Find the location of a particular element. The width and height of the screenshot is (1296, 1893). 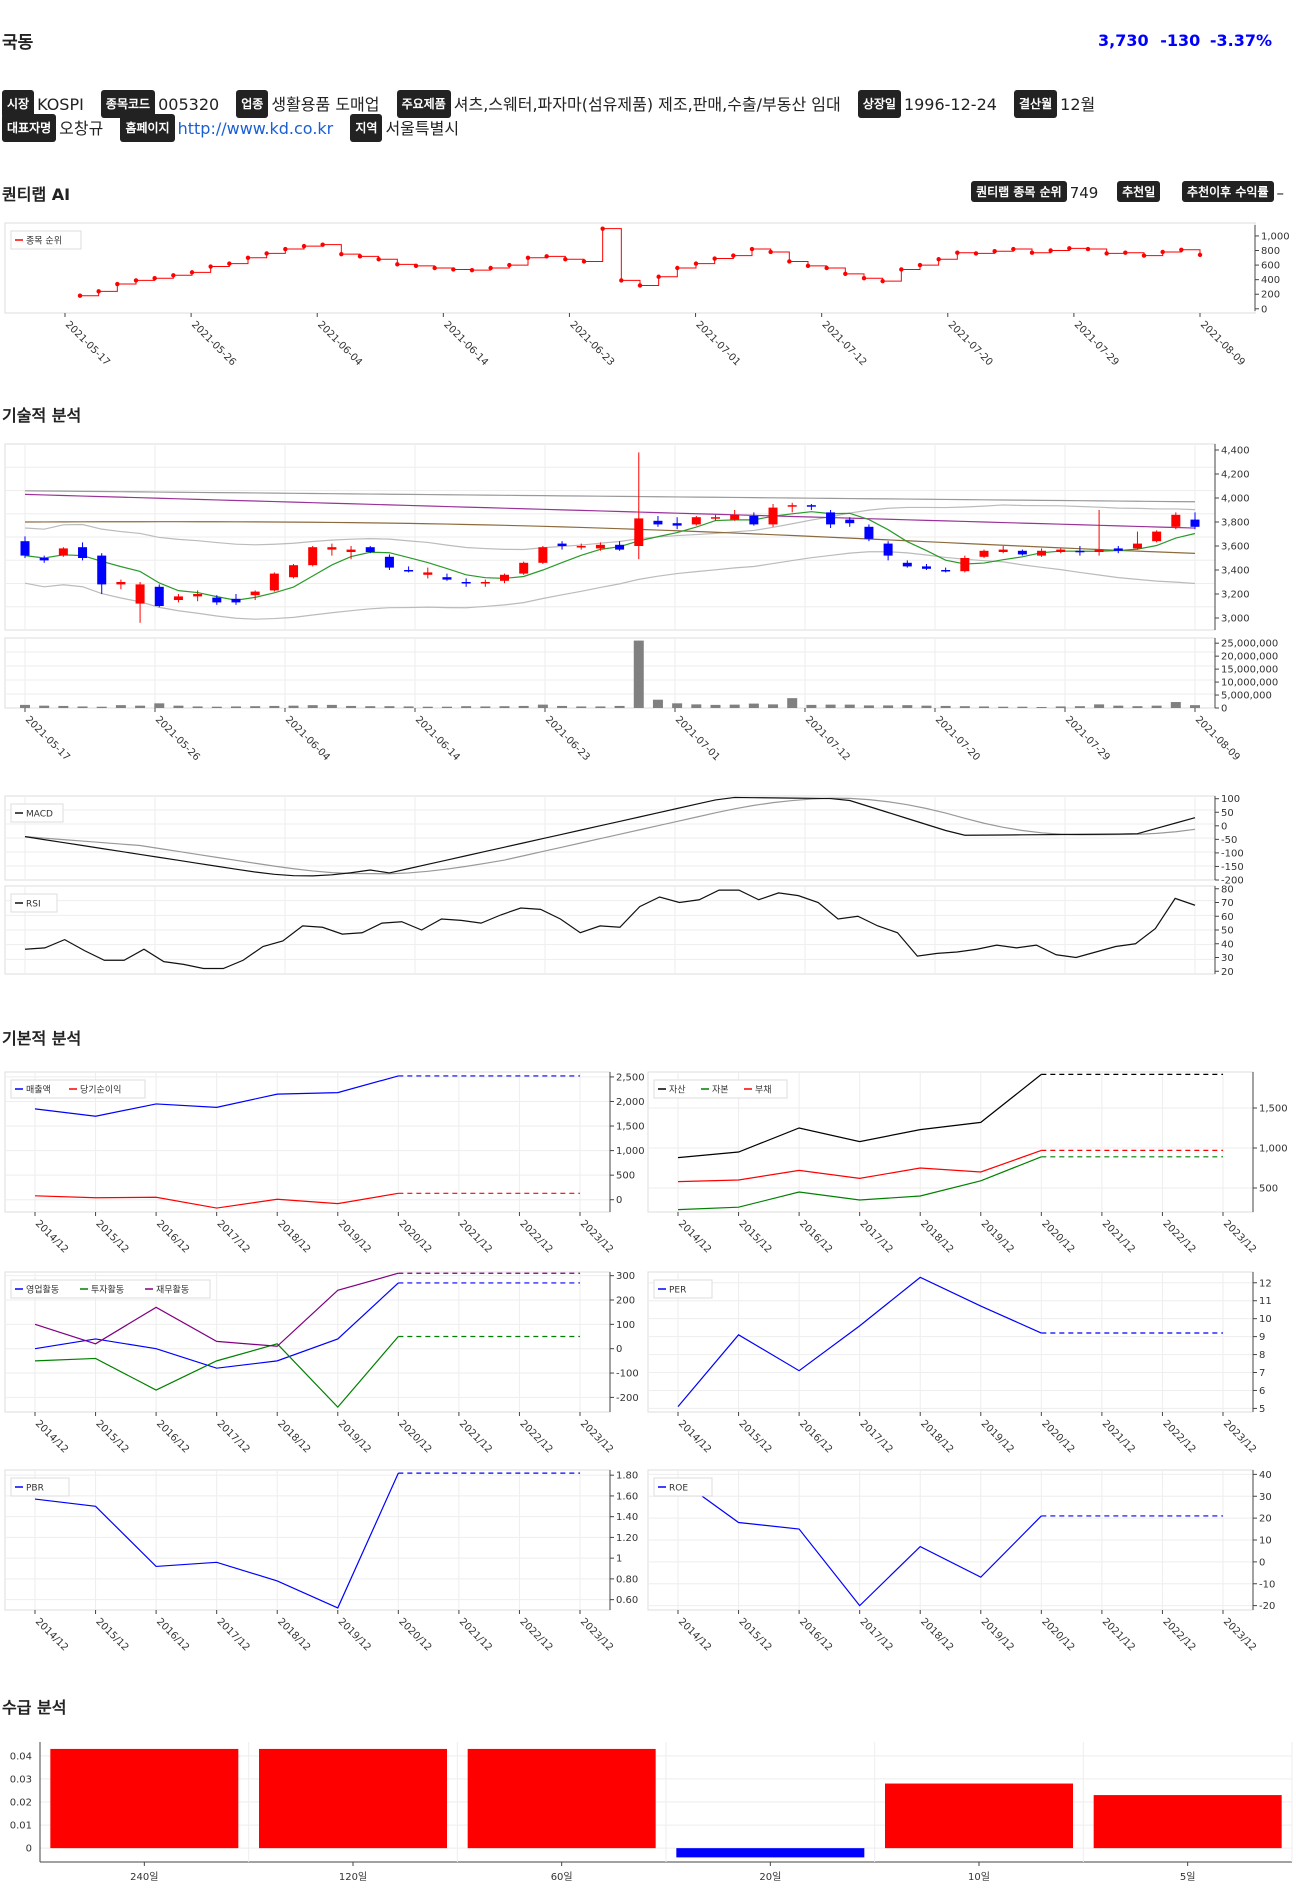

volume-y-tick-label: 20,000,000 is located at coordinates (1249, 657).